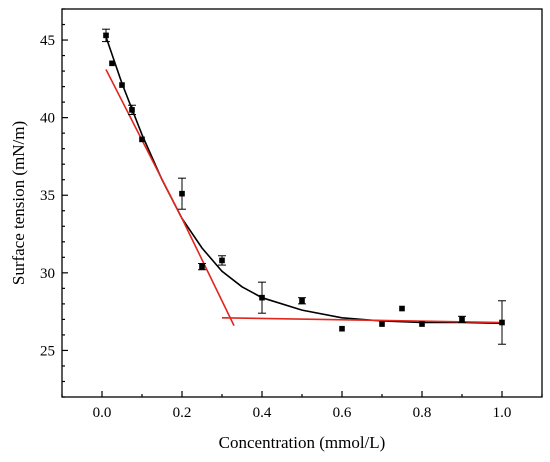 The image size is (550, 462). I want to click on y-tick-label: 40, so click(47, 119).